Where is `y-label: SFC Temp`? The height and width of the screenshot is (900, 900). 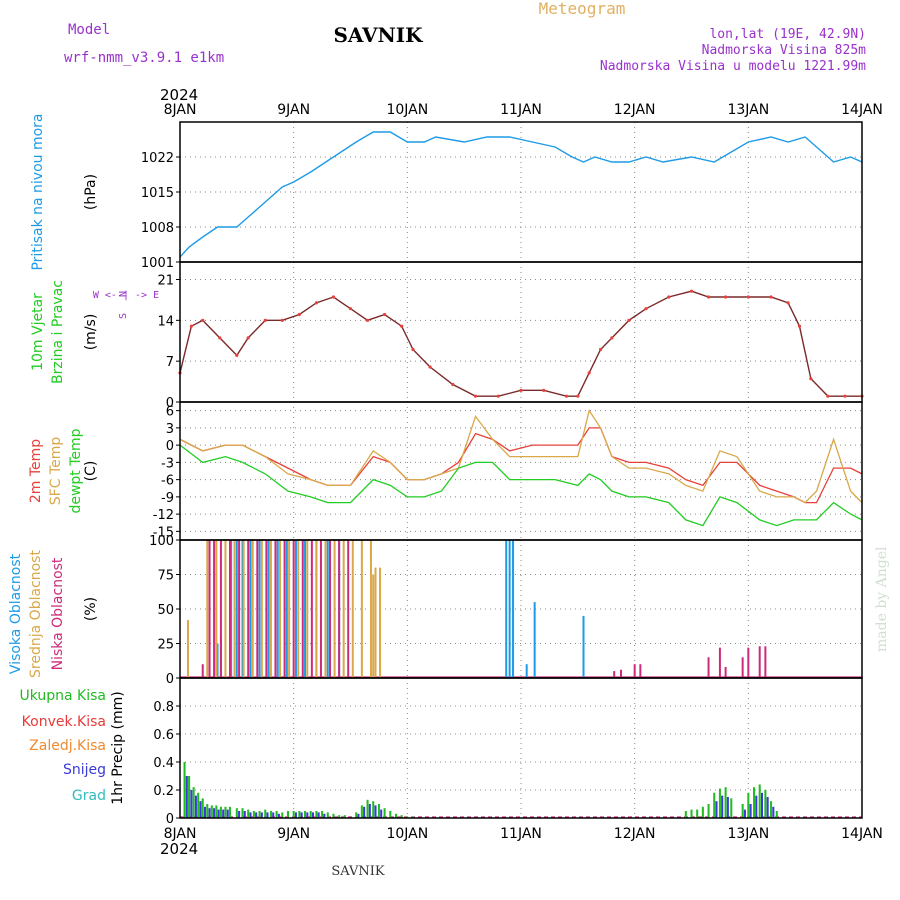
y-label: SFC Temp is located at coordinates (56, 471).